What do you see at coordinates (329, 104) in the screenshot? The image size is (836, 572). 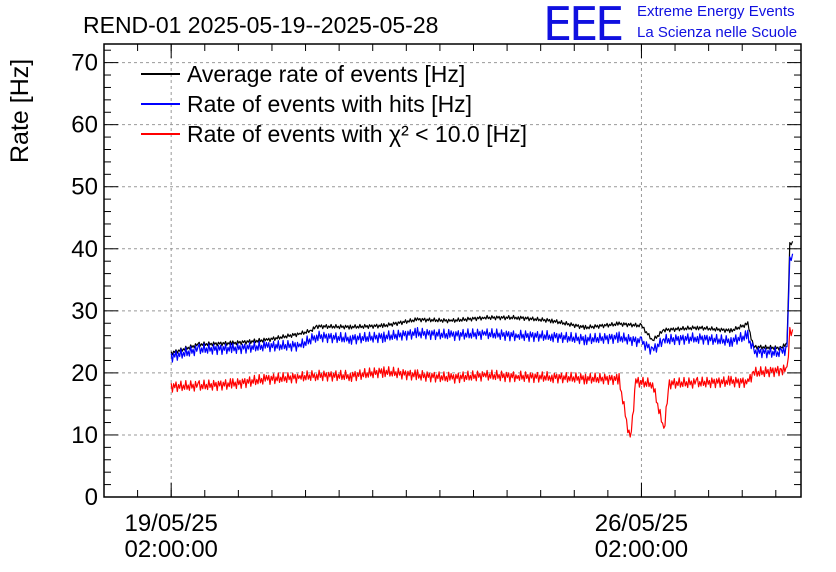 I see `legend-label-2: Rate of events with hits [Hz]` at bounding box center [329, 104].